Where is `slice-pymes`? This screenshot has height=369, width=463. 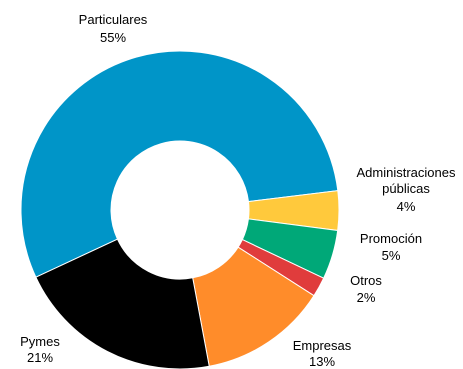
slice-pymes is located at coordinates (122, 303).